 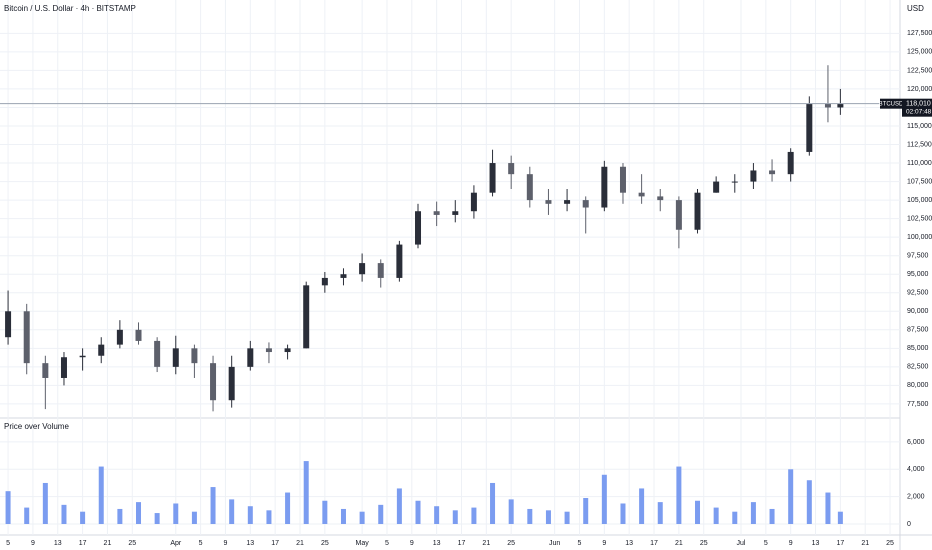 What do you see at coordinates (919, 89) in the screenshot?
I see `y-tick-label: 120,000` at bounding box center [919, 89].